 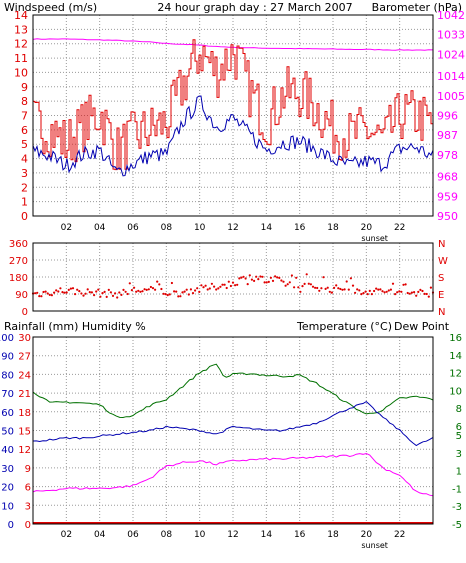 I want to click on x-tick-label: 18, so click(x=333, y=228).